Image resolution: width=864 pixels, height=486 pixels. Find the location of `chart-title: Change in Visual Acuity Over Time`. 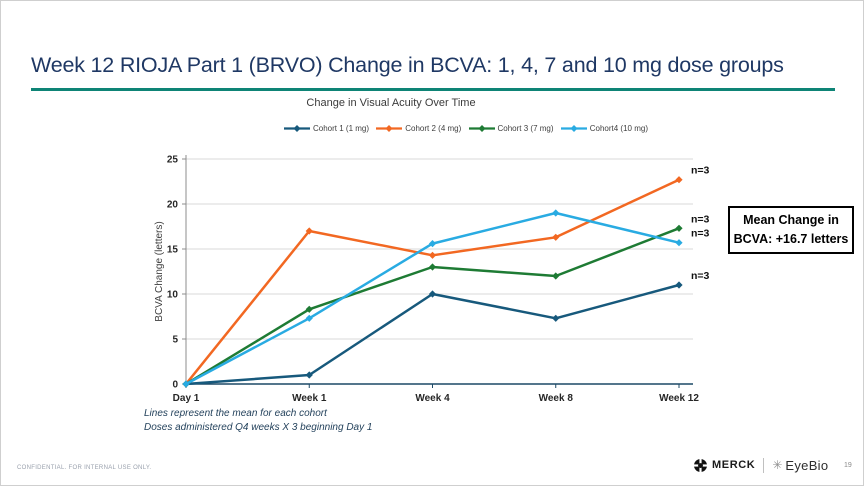

chart-title: Change in Visual Acuity Over Time is located at coordinates (391, 103).